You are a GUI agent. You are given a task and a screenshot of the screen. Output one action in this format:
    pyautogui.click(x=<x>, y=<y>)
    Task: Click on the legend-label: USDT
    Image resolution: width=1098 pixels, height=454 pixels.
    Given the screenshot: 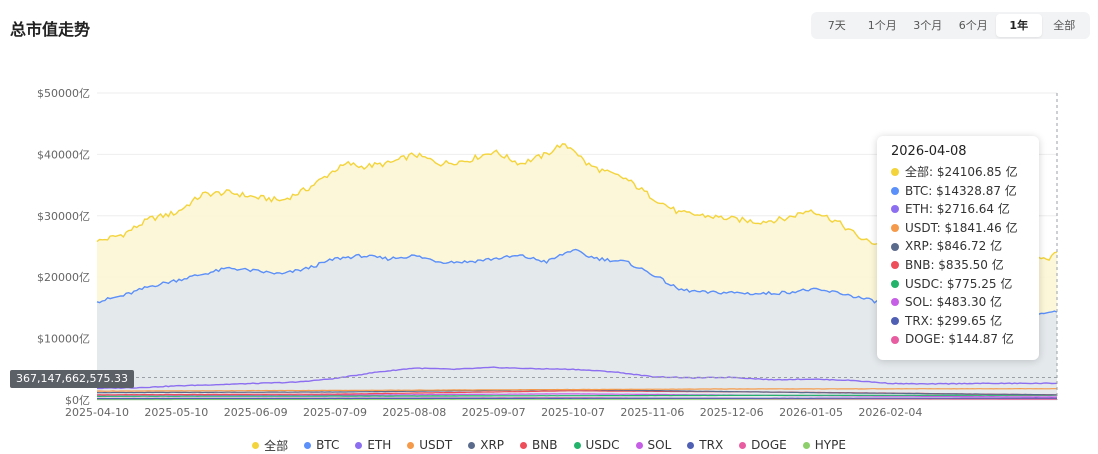 What is the action you would take?
    pyautogui.click(x=435, y=445)
    